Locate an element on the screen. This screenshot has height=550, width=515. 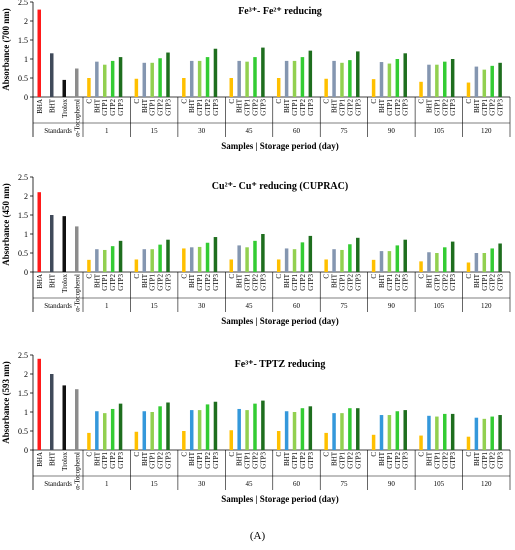
bar-day-1-c is located at coordinates (89, 441).